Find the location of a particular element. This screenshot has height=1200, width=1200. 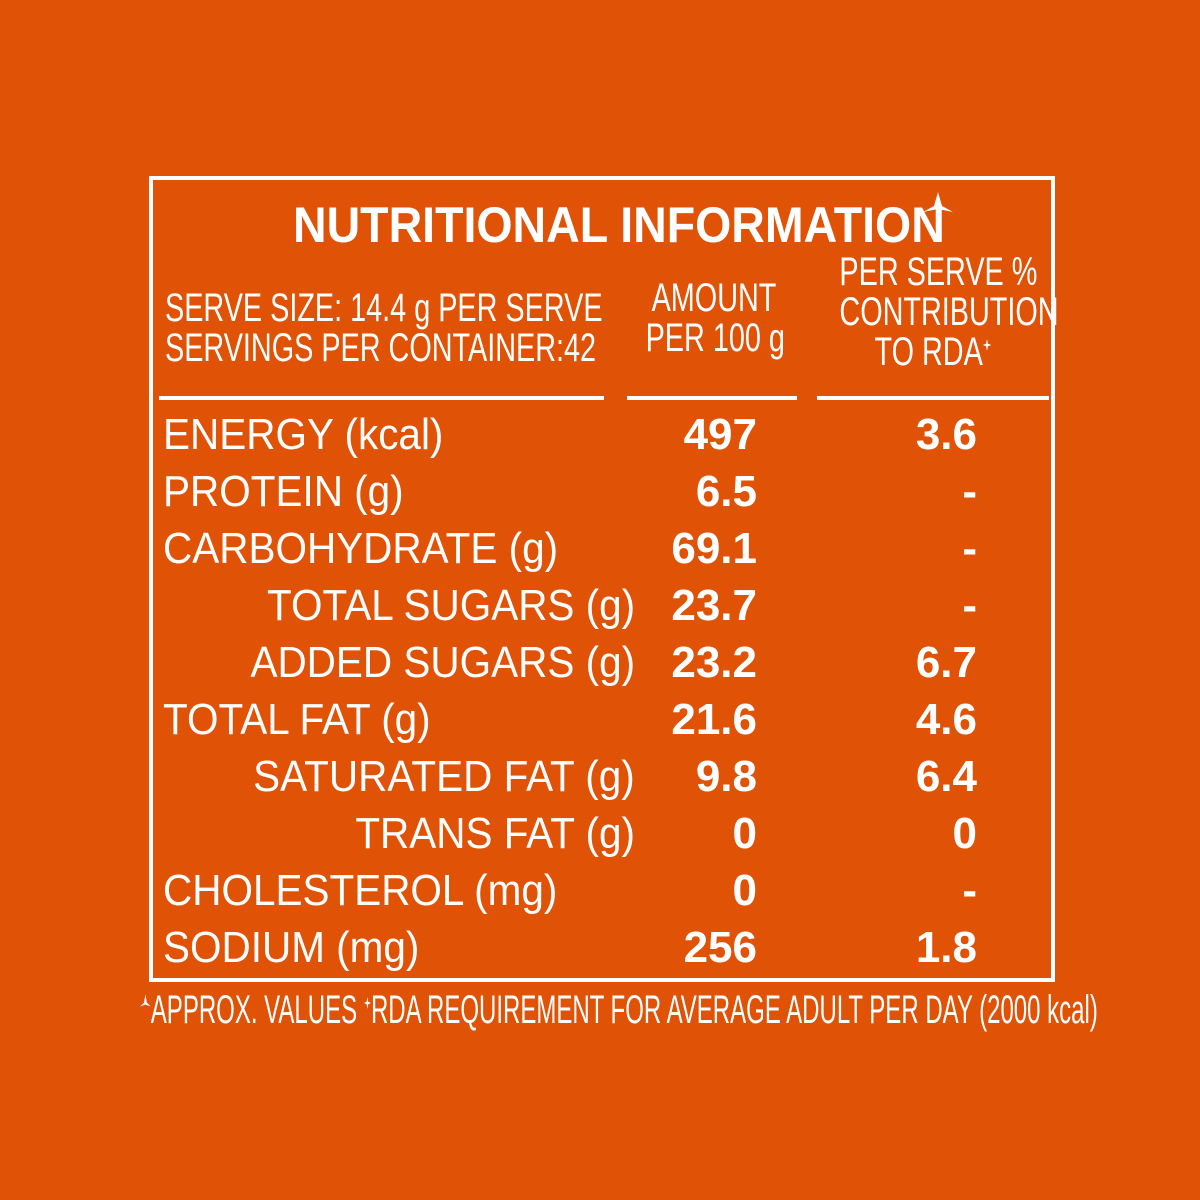

nutrient-name: ENERGY (kcal) is located at coordinates (303, 434).